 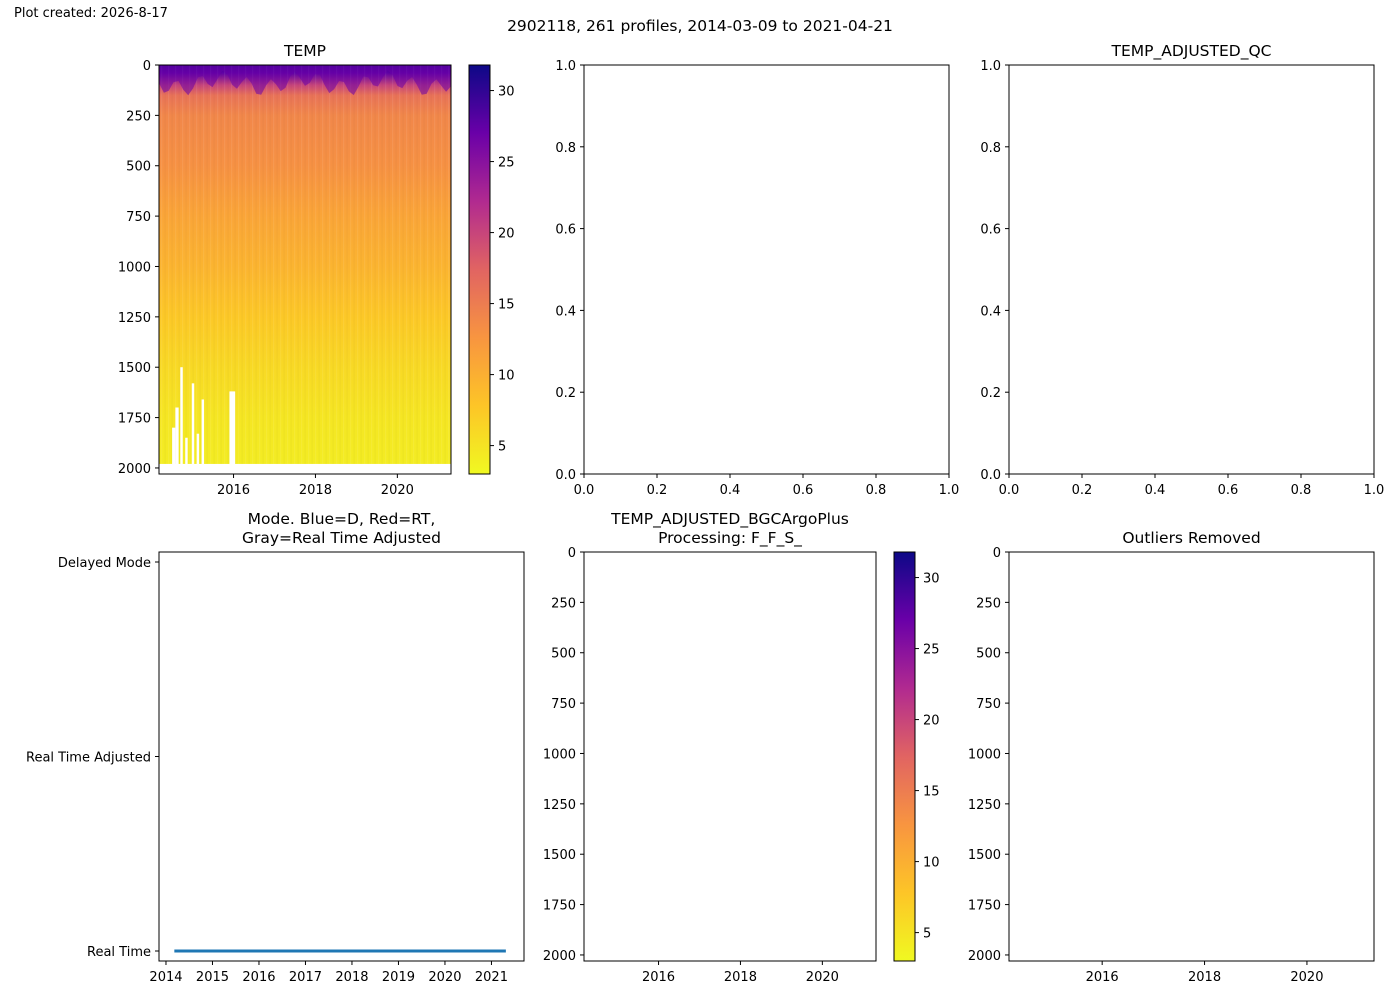 I want to click on colorbar-tick-label: 10, so click(x=931, y=863).